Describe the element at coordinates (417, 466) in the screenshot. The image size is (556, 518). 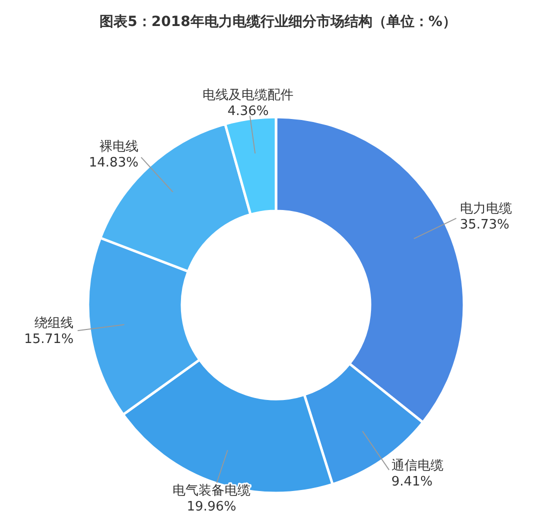
I see `slice-label: 通信电缆` at that location.